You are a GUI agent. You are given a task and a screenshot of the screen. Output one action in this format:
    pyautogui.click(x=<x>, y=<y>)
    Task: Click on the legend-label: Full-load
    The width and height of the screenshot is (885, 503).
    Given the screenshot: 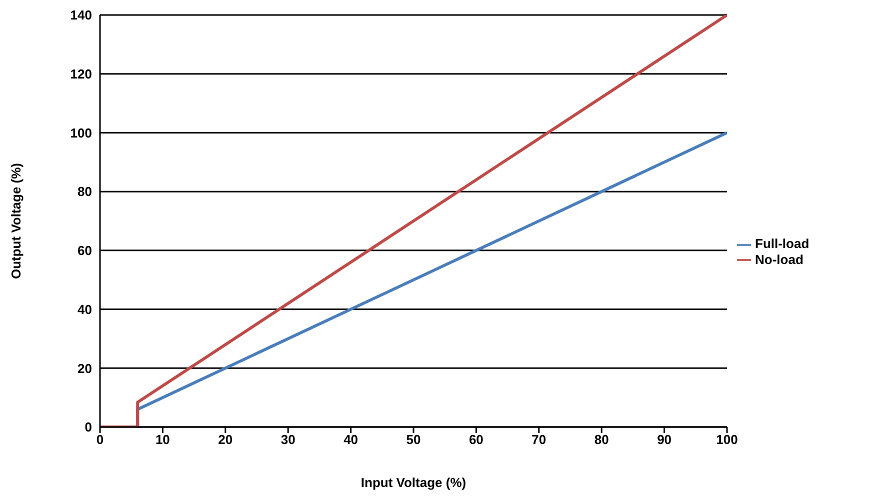 What is the action you would take?
    pyautogui.click(x=782, y=243)
    